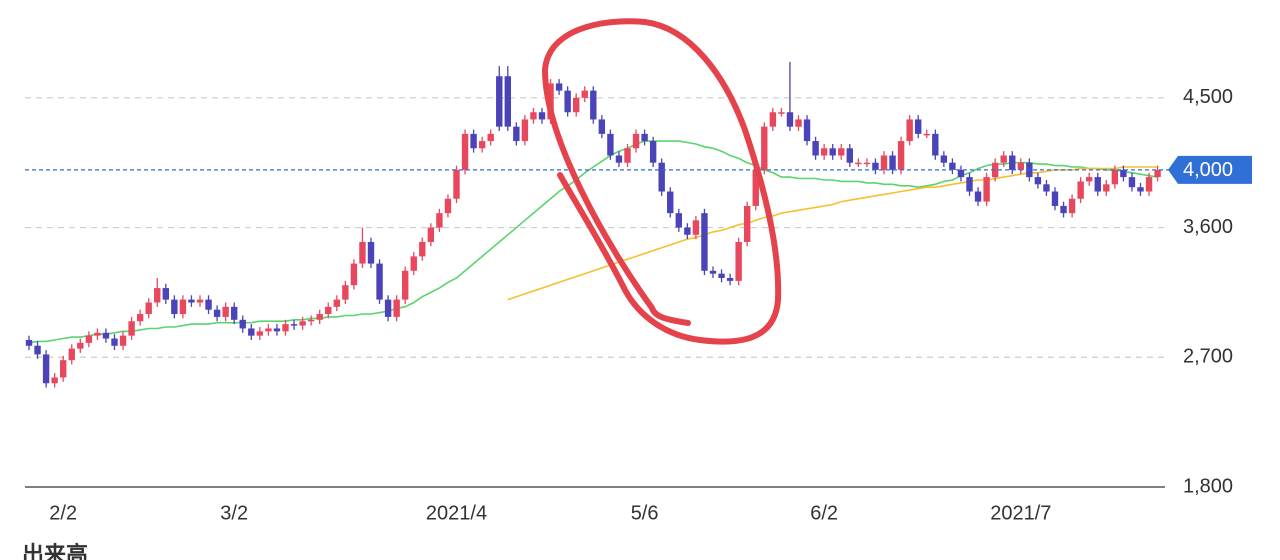 The image size is (1280, 560). What do you see at coordinates (1208, 227) in the screenshot?
I see `y-tick-label: 3,600` at bounding box center [1208, 227].